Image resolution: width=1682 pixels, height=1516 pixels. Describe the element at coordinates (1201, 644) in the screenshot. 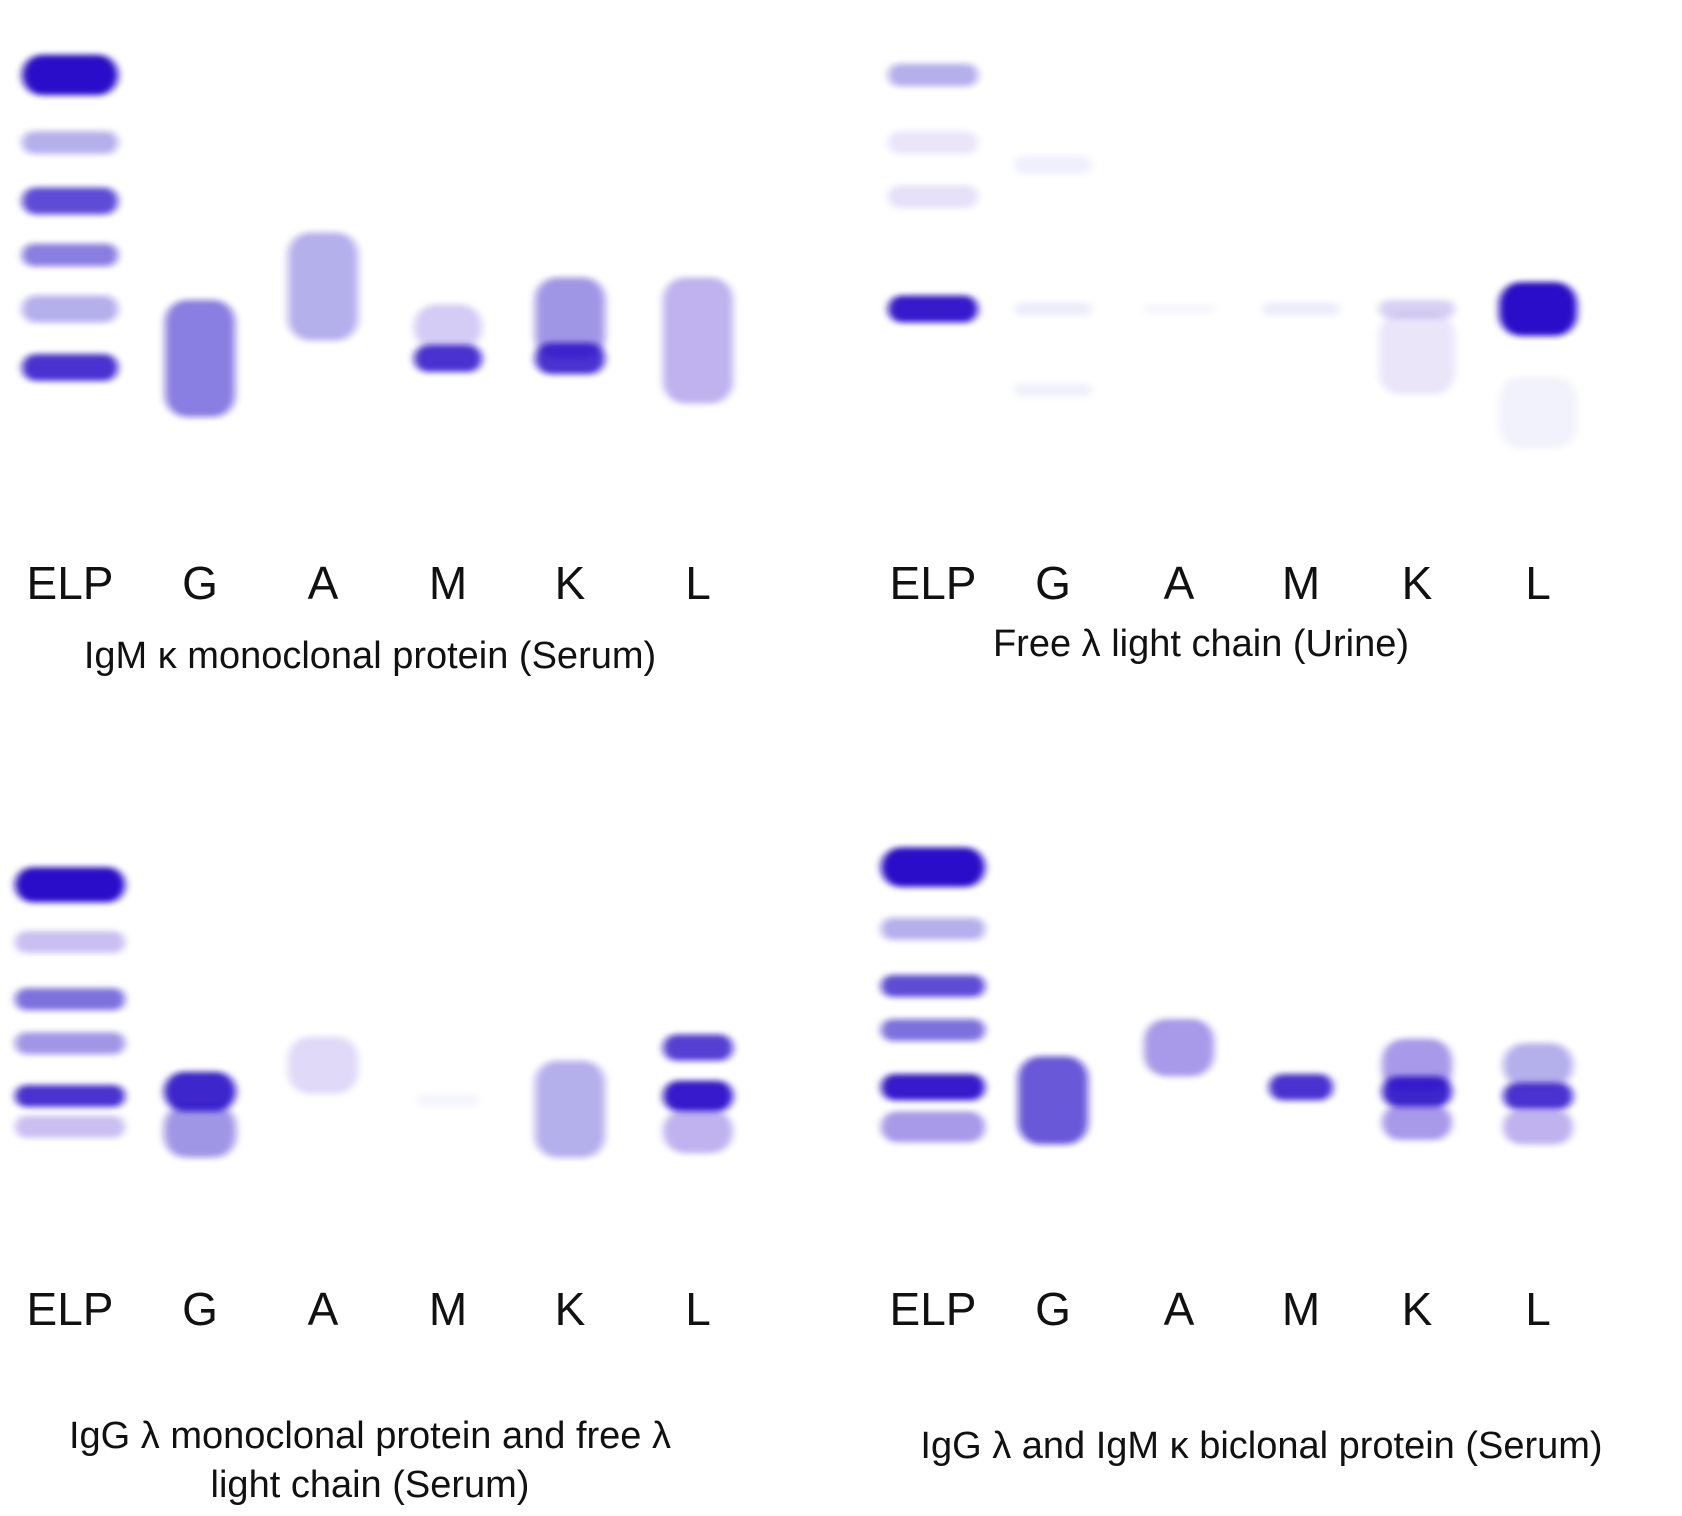

I see `panel-caption: Free λ light chain (Urine)` at that location.